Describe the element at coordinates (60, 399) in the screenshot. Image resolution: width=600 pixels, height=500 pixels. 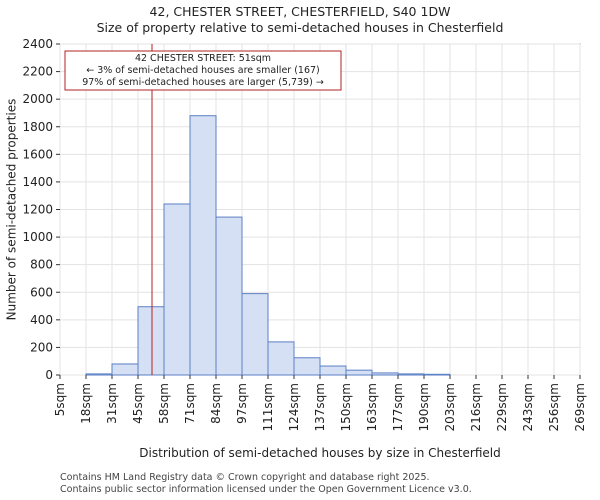
I see `x-tick-label-5sqm: 5sqm` at that location.